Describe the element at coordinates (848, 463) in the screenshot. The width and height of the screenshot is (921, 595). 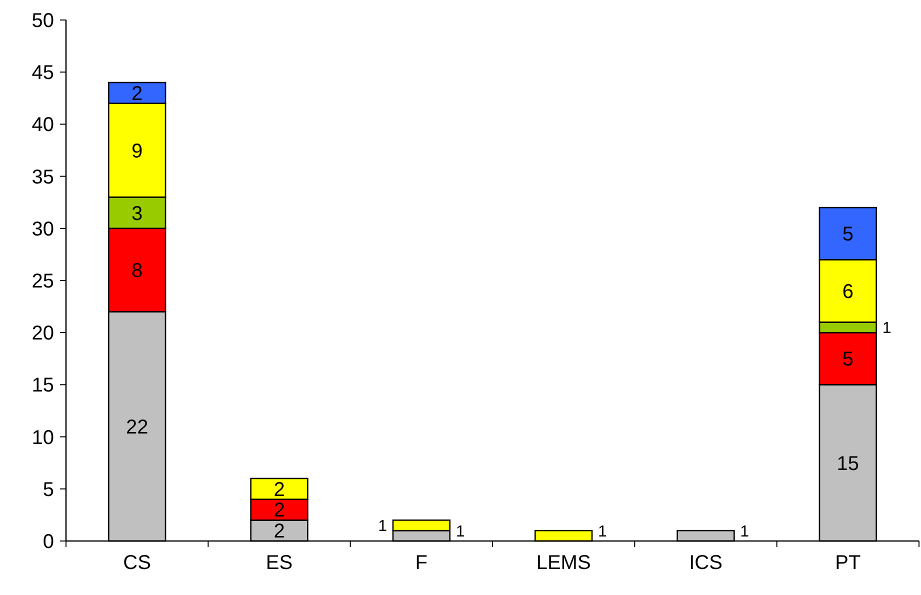
I see `data-label: 15` at that location.